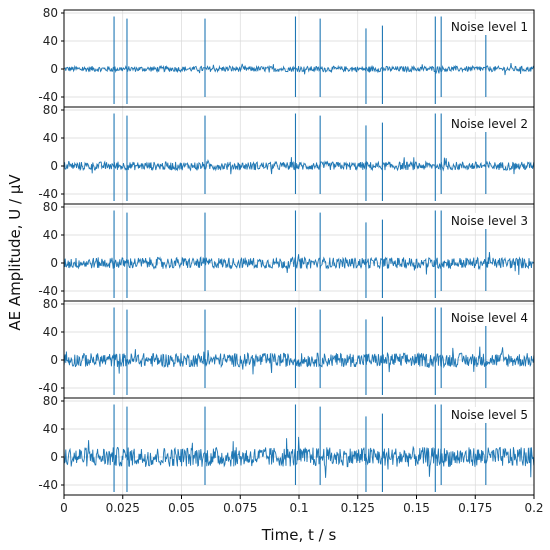 This screenshot has height=550, width=550. I want to click on x-tick-label: 0.075, so click(240, 508).